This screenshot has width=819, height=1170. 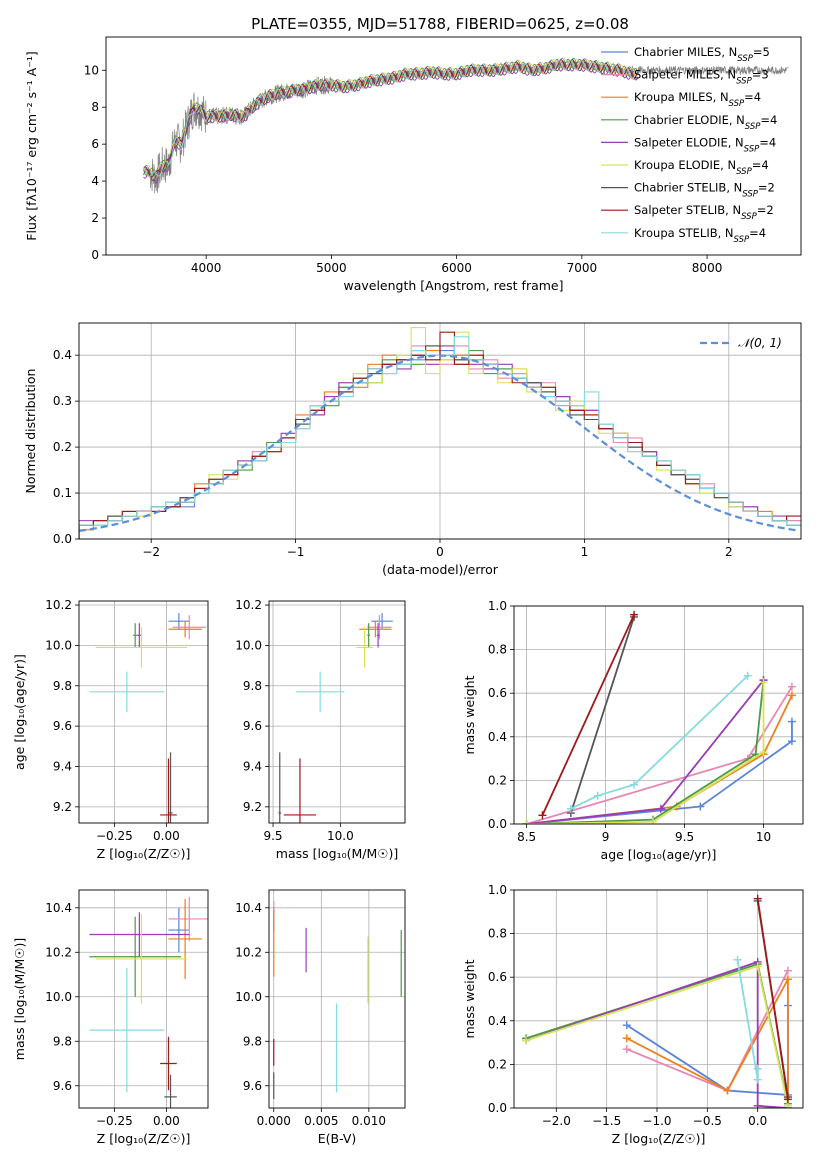 I want to click on legend-entry: Kroupa STELIB, NSSP=4, so click(x=700, y=235).